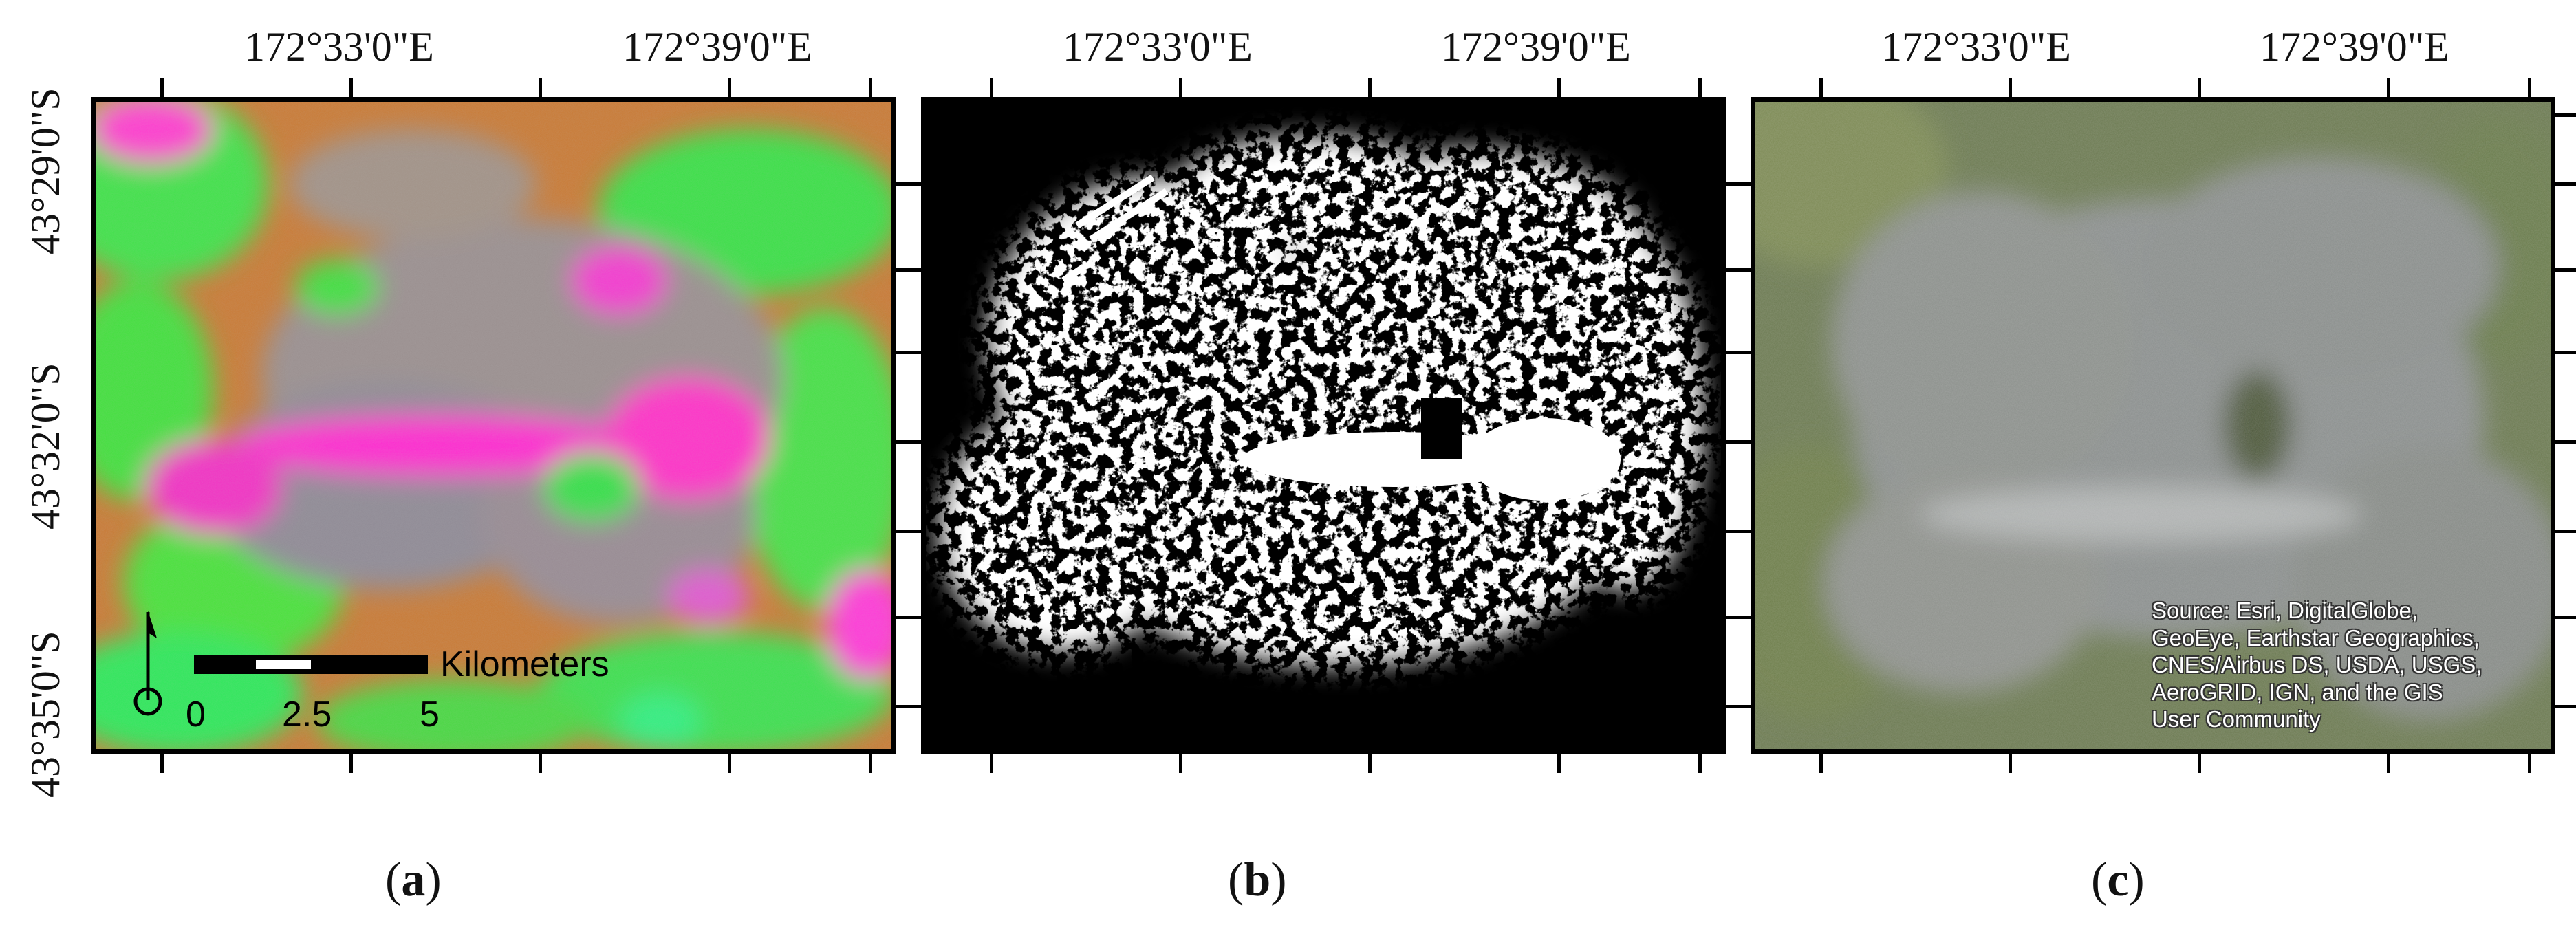 The width and height of the screenshot is (2576, 925). What do you see at coordinates (1536, 46) in the screenshot?
I see `longitude-label-b2: 172°39'0"E` at bounding box center [1536, 46].